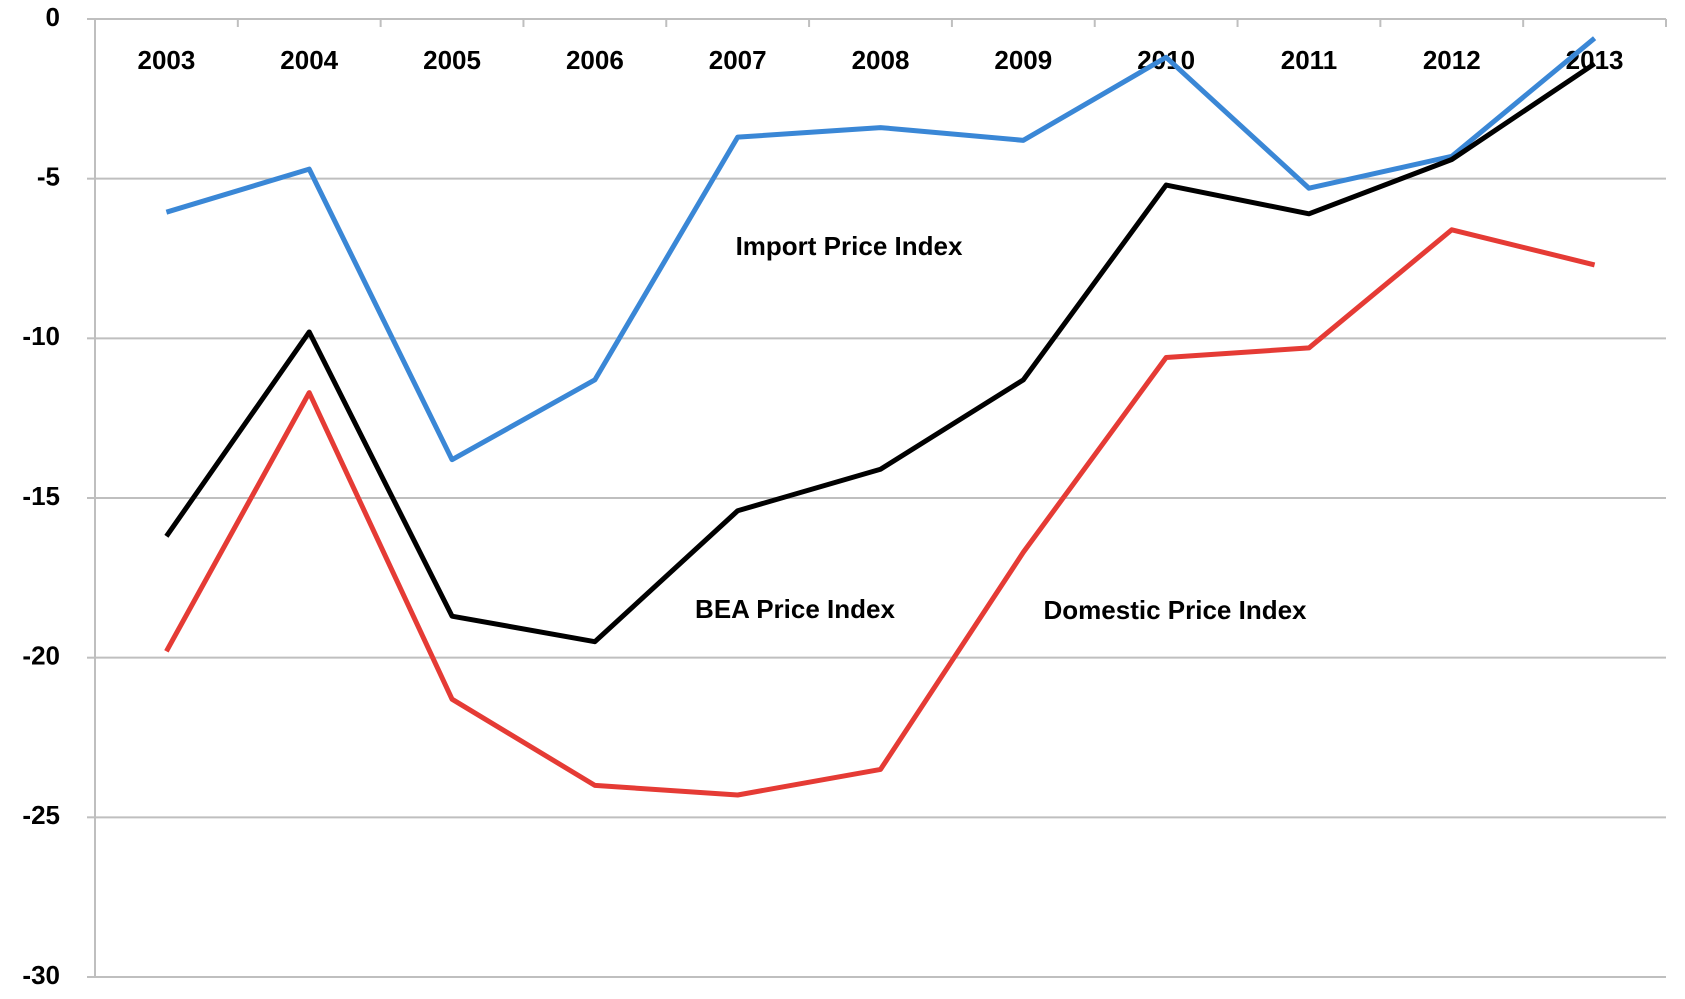 The height and width of the screenshot is (999, 1685). I want to click on x-tick-label: 2005, so click(452, 60).